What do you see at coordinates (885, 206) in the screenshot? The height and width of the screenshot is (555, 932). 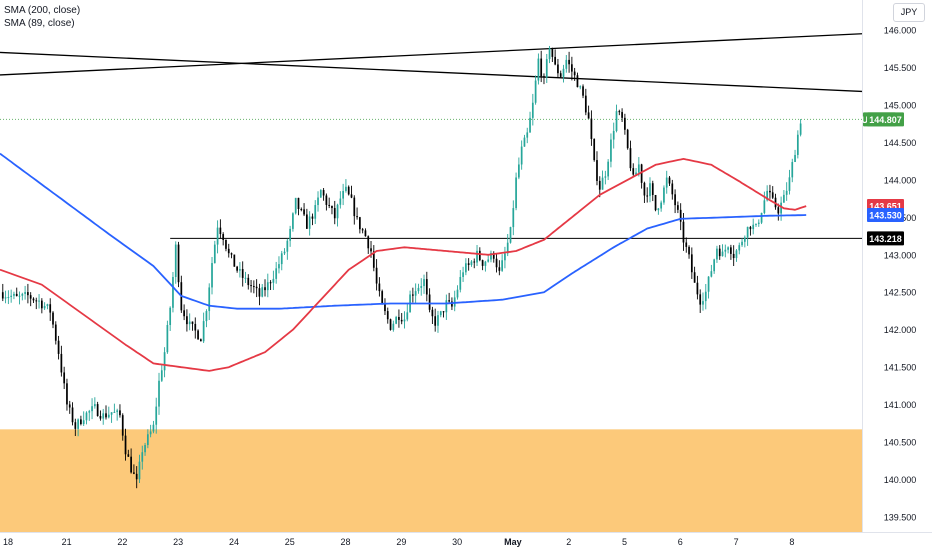 I see `sma89-price-label-text: 143.651` at bounding box center [885, 206].